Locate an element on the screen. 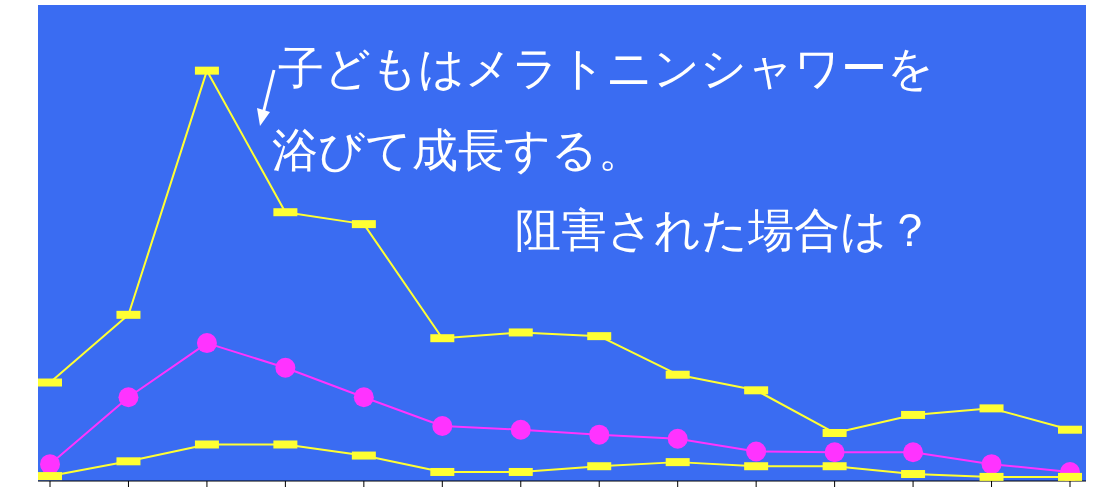 The height and width of the screenshot is (491, 1096). annotation: 浴びて成長する。 is located at coordinates (458, 150).